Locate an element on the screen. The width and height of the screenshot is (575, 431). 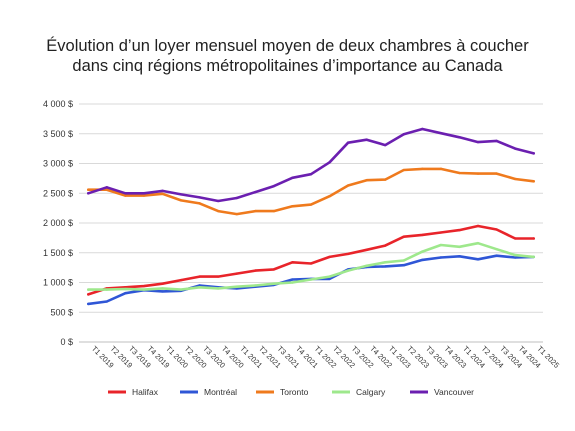
series-line-halifax is located at coordinates (311, 260).